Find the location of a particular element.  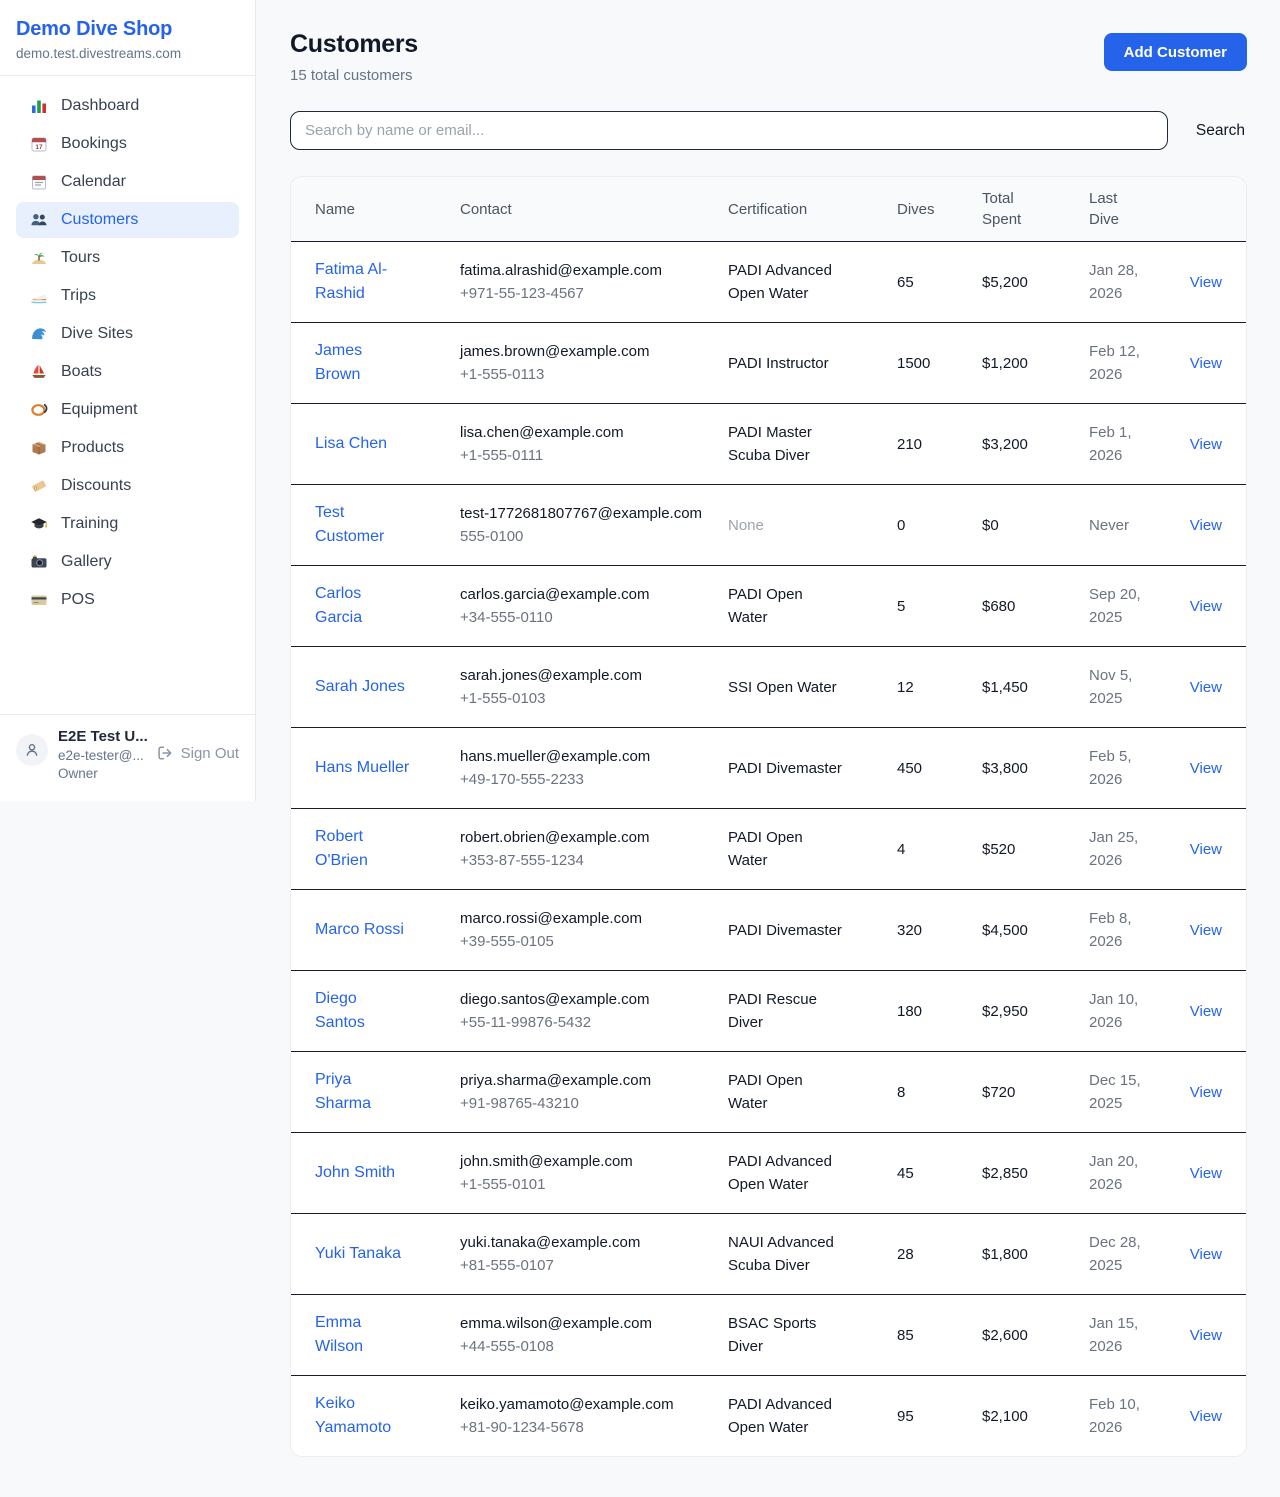

sidebar-item-pos: POS is located at coordinates (127, 600).